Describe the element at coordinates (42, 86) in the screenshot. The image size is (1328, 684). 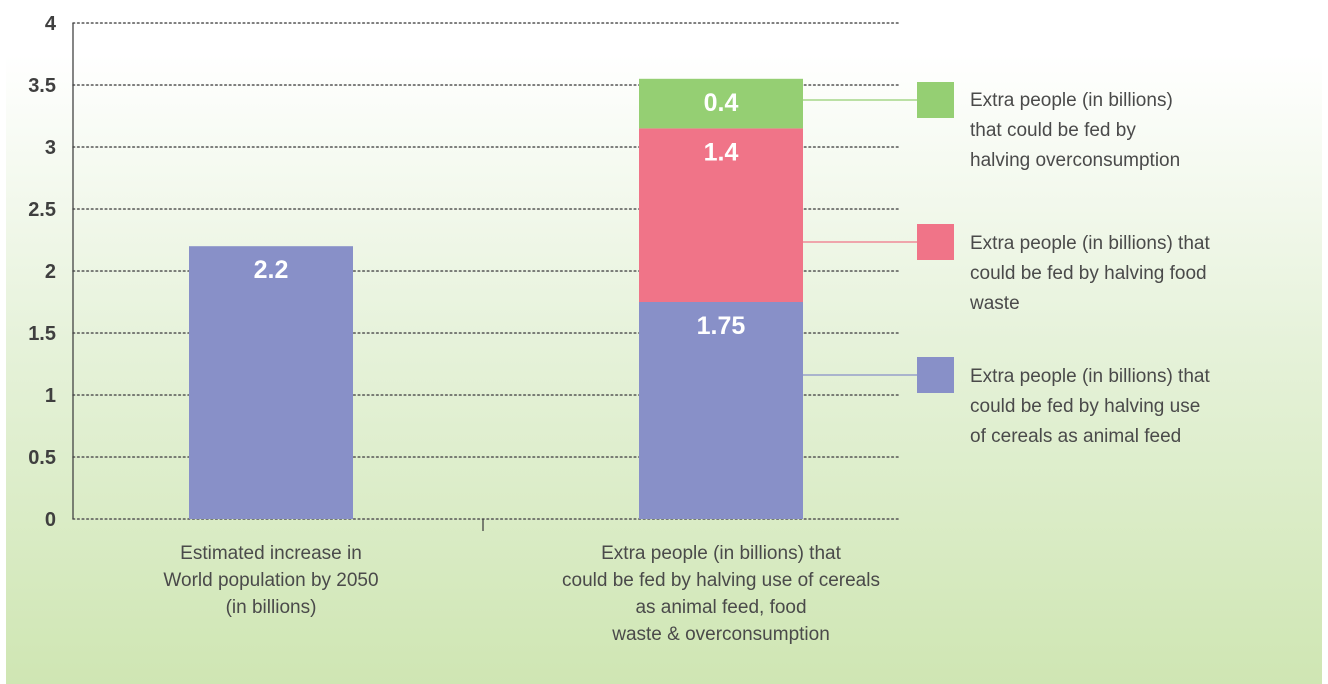
I see `y-tick-label: 3.5` at that location.